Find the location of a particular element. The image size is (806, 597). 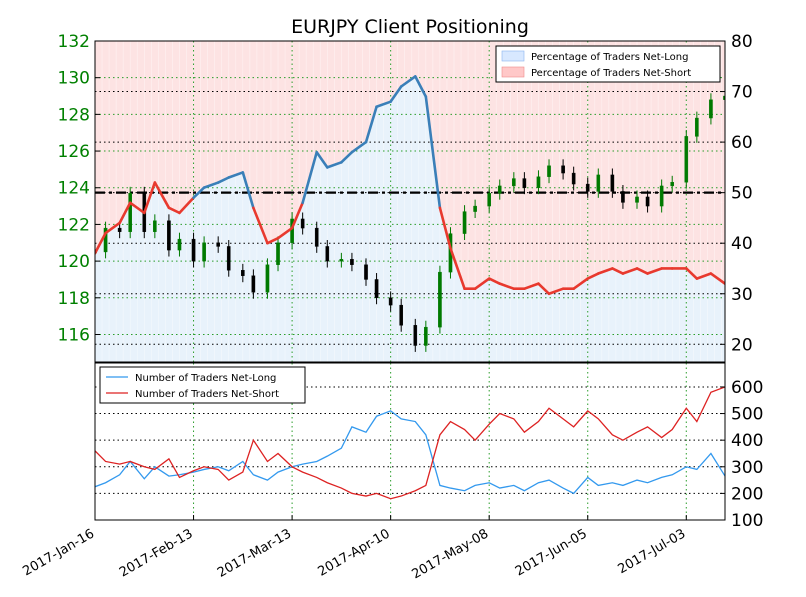

bottom-right-axis-tick-label: 100 is located at coordinates (747, 521).